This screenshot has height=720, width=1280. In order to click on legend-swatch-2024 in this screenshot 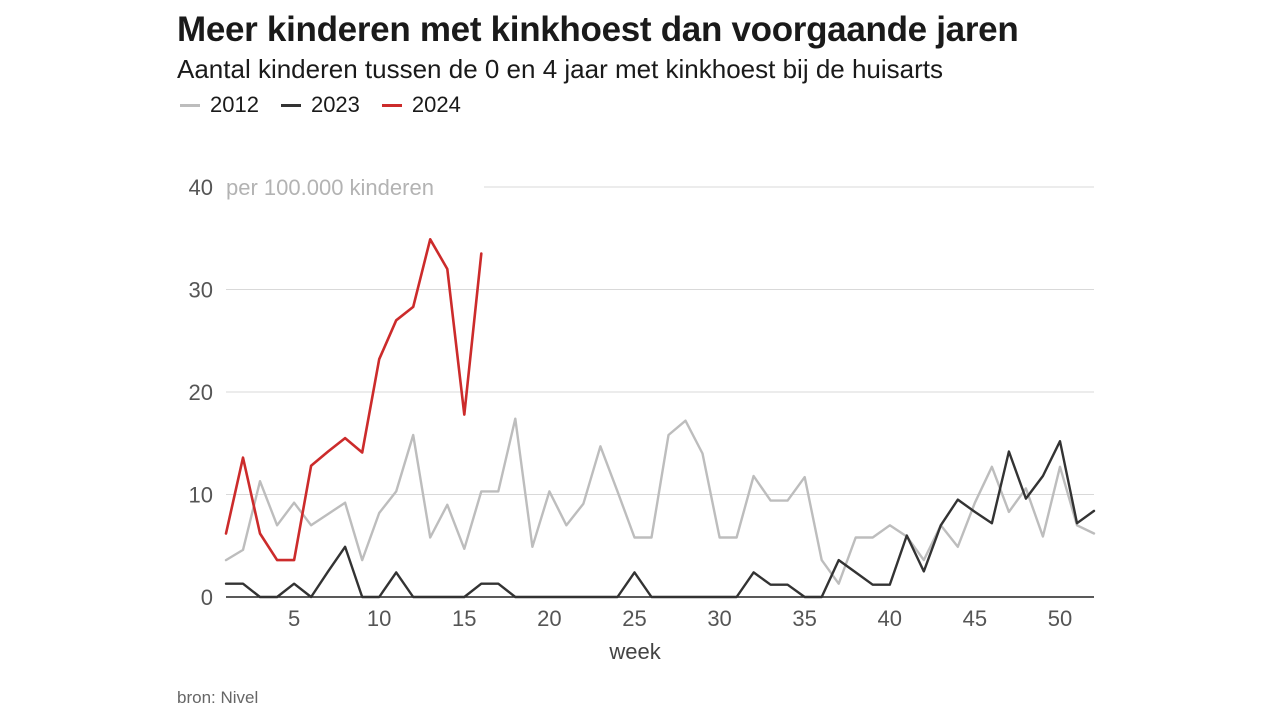, I will do `click(391, 105)`.